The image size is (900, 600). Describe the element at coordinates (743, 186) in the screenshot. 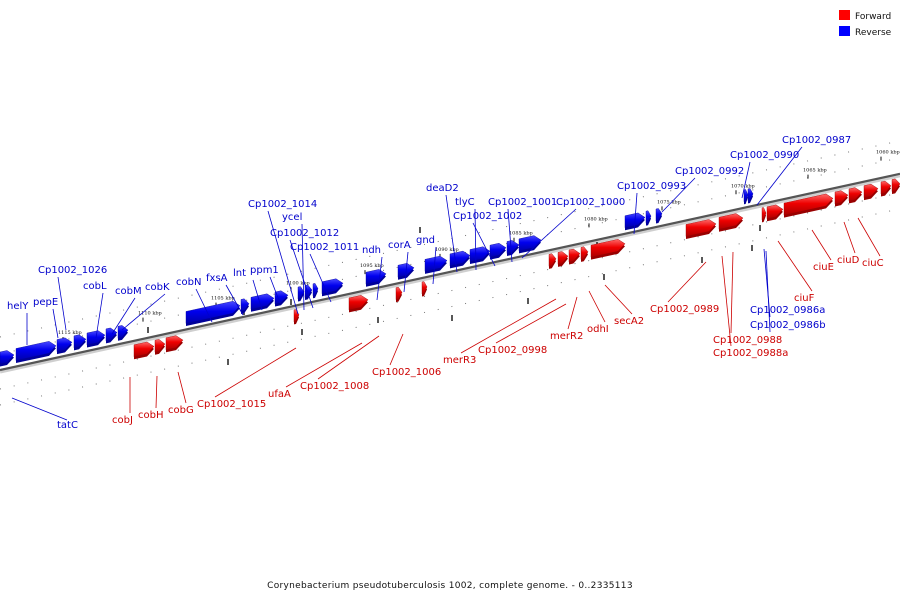

I see `scale-tick-label: 1070 kbp` at that location.